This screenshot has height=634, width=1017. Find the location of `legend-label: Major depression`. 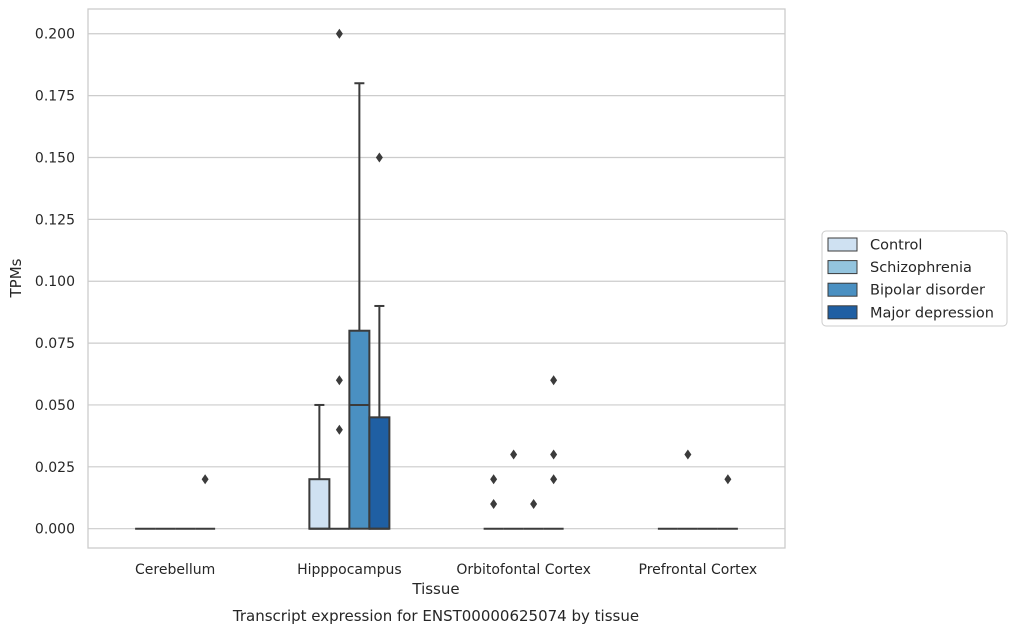

legend-label: Major depression is located at coordinates (932, 313).